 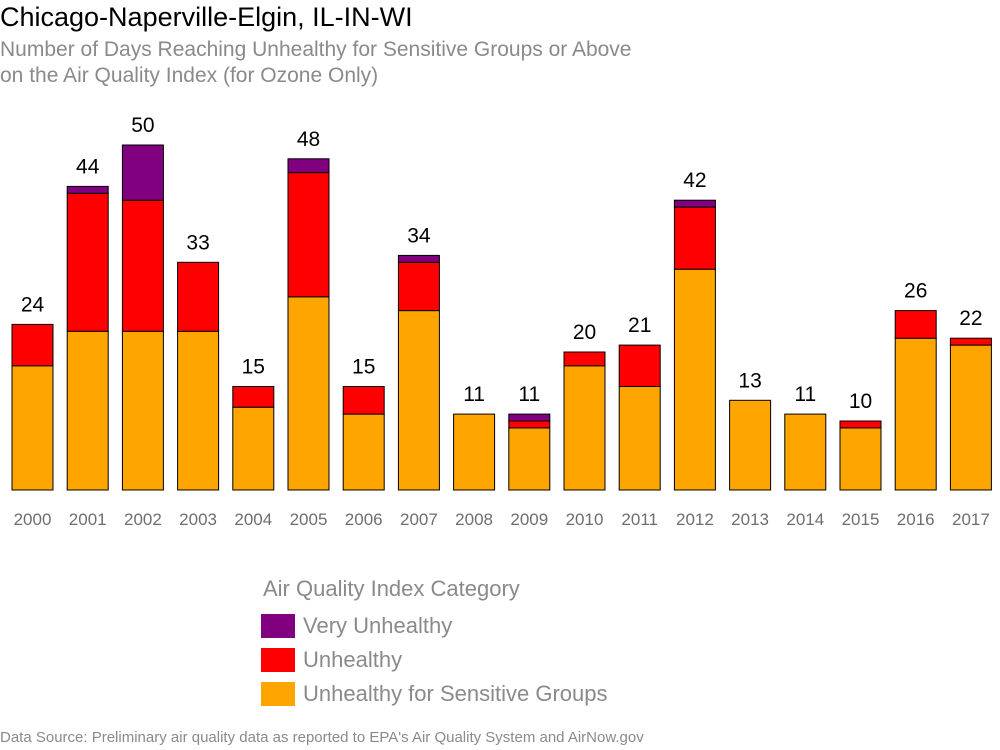 I want to click on bar-total-label-2015: 10, so click(x=860, y=401).